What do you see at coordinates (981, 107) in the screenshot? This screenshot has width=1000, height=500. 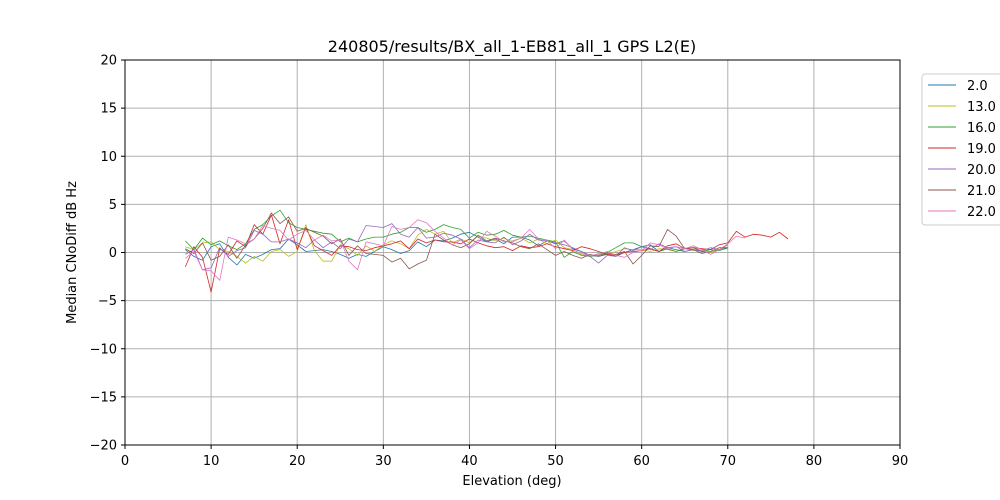 I see `legend-label: 13.0` at bounding box center [981, 107].